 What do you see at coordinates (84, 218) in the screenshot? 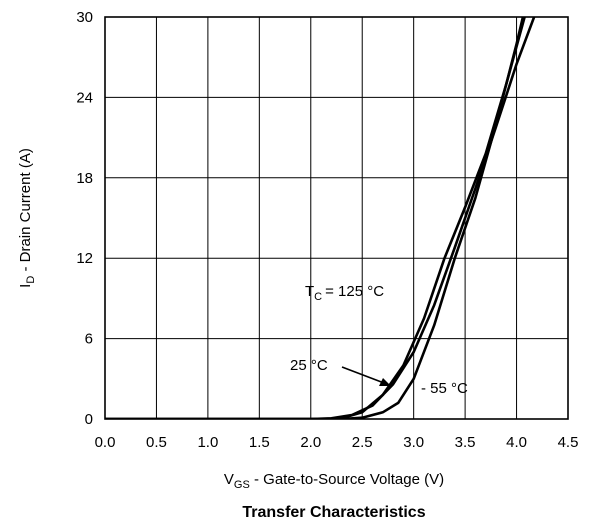
I see `y-tick-labels: 0 6 12 18 24 30` at bounding box center [84, 218].